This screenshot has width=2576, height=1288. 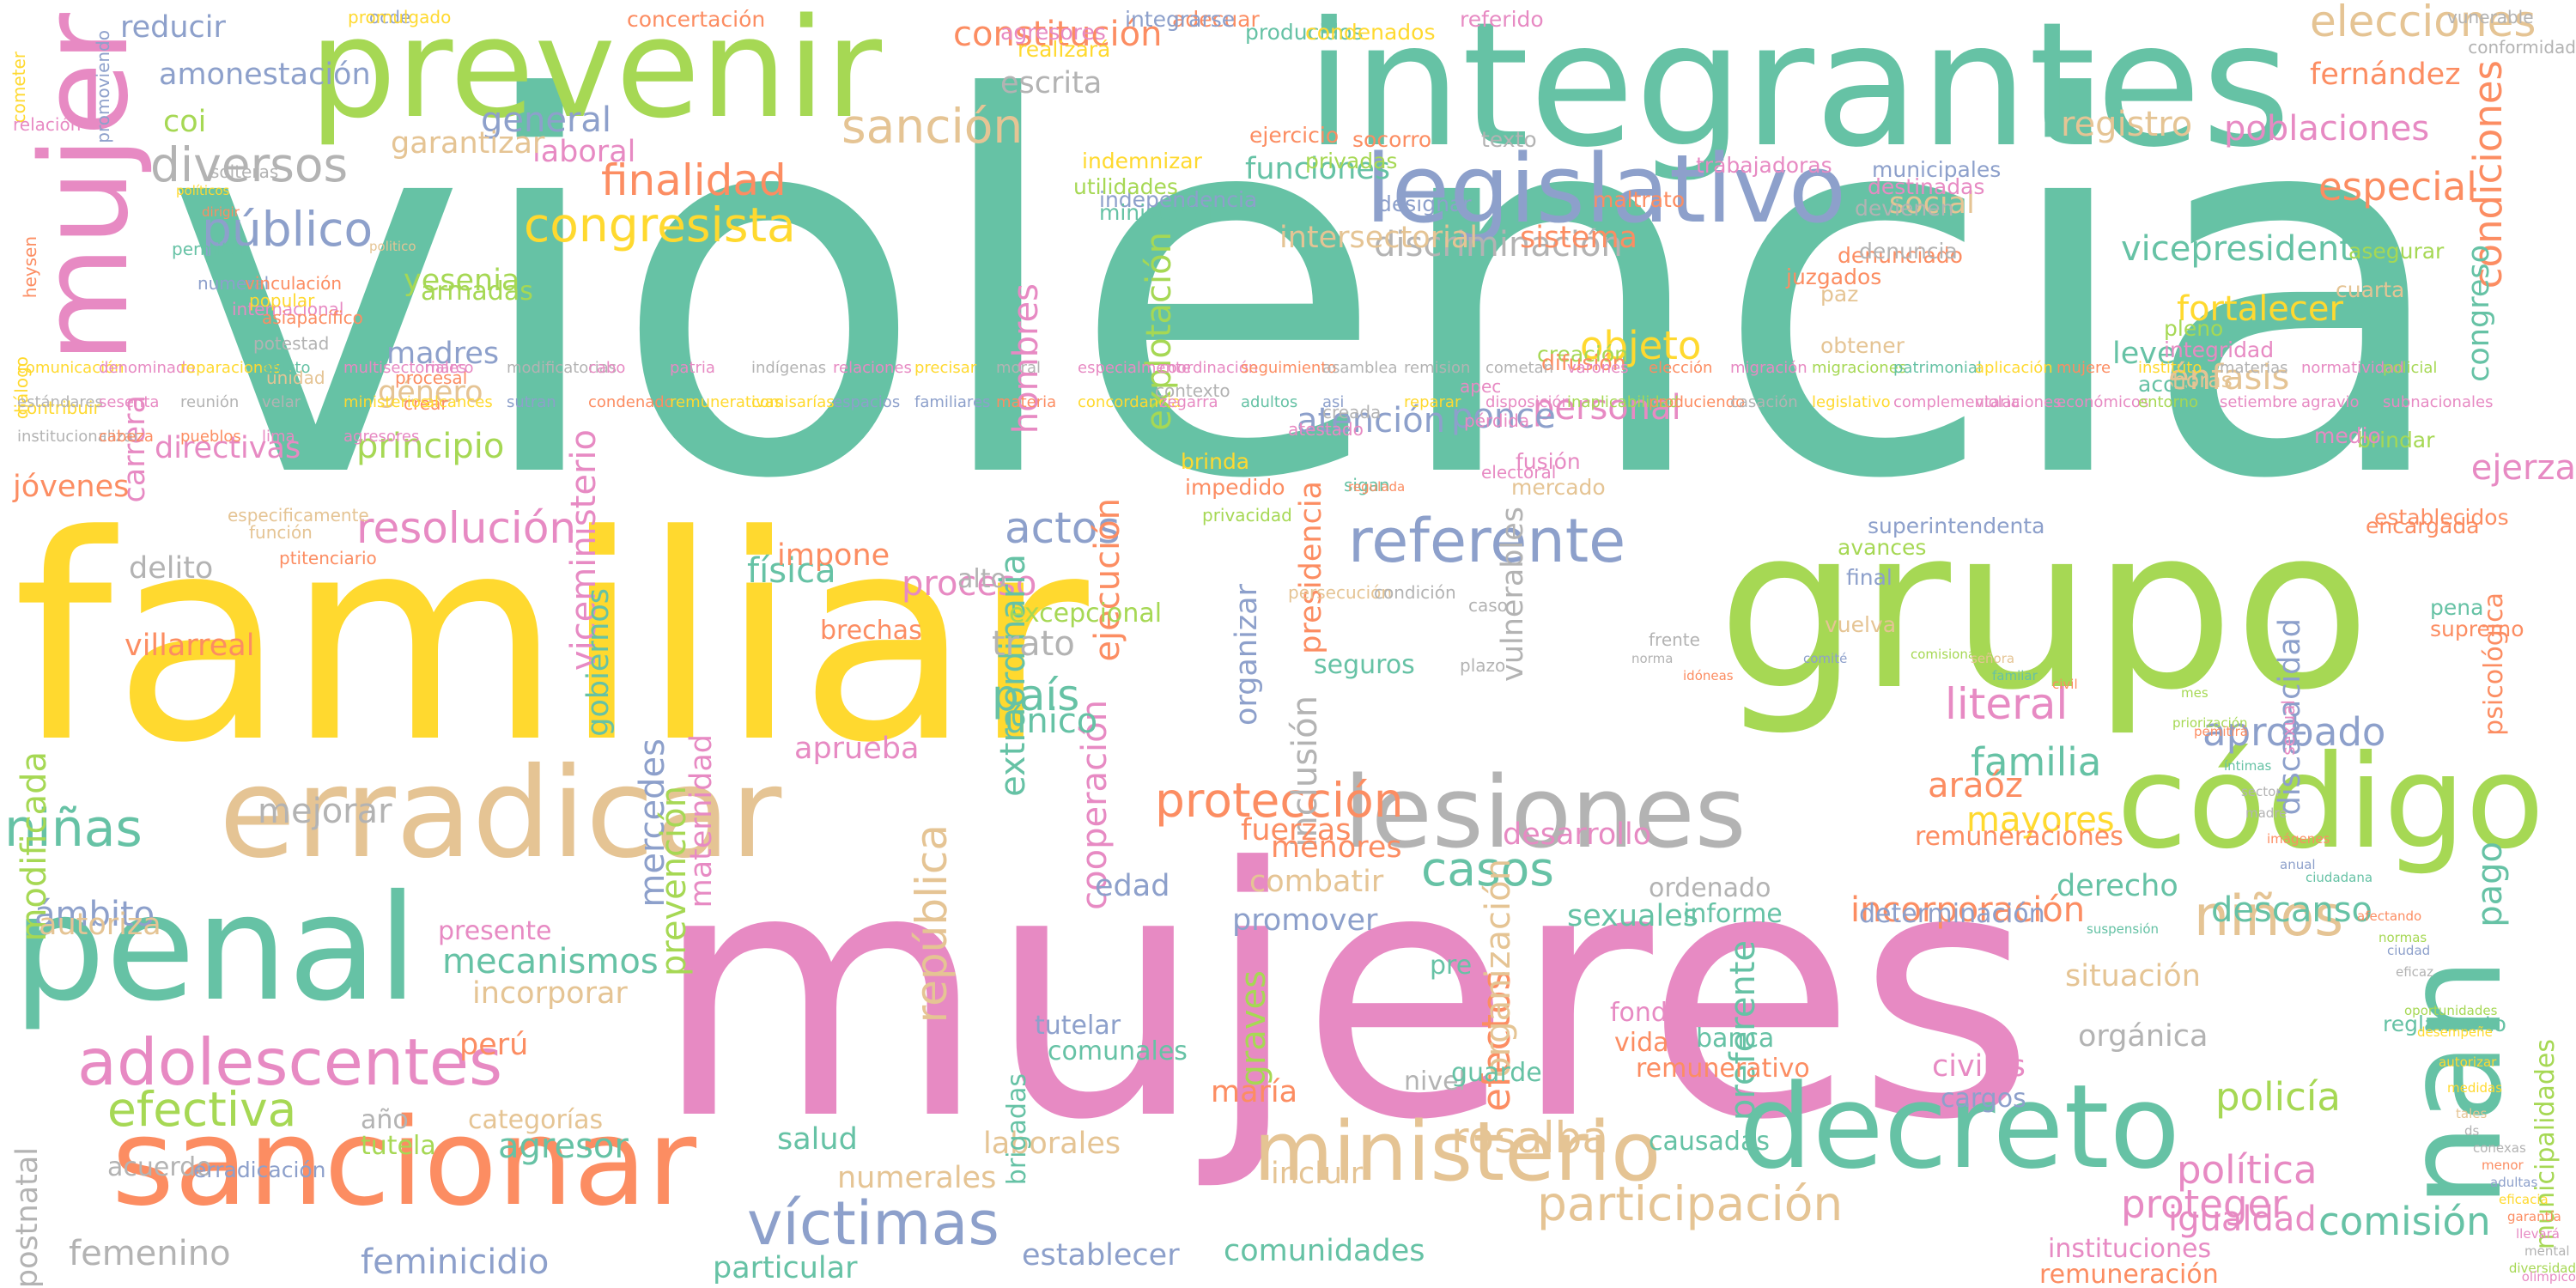 What do you see at coordinates (2490, 17) in the screenshot?
I see `word: vunerable` at bounding box center [2490, 17].